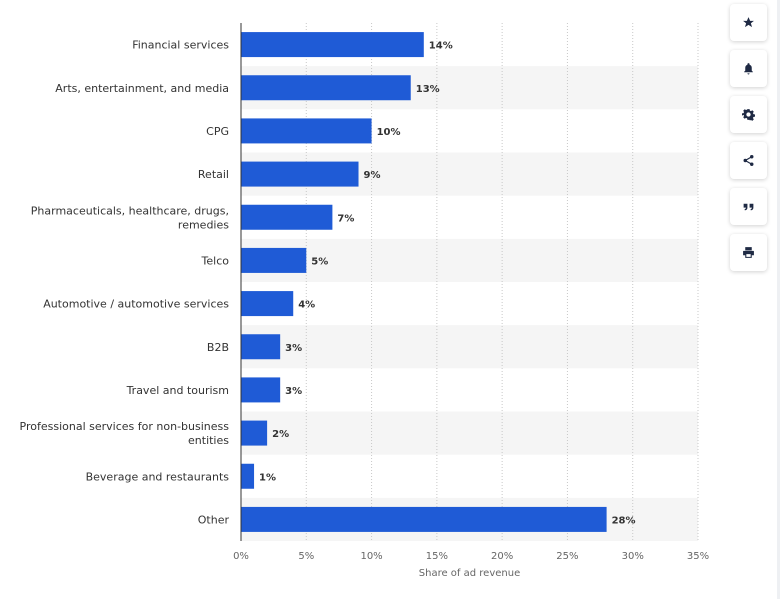 The height and width of the screenshot is (599, 780). Describe the element at coordinates (371, 556) in the screenshot. I see `x-tick-label: 10%` at that location.